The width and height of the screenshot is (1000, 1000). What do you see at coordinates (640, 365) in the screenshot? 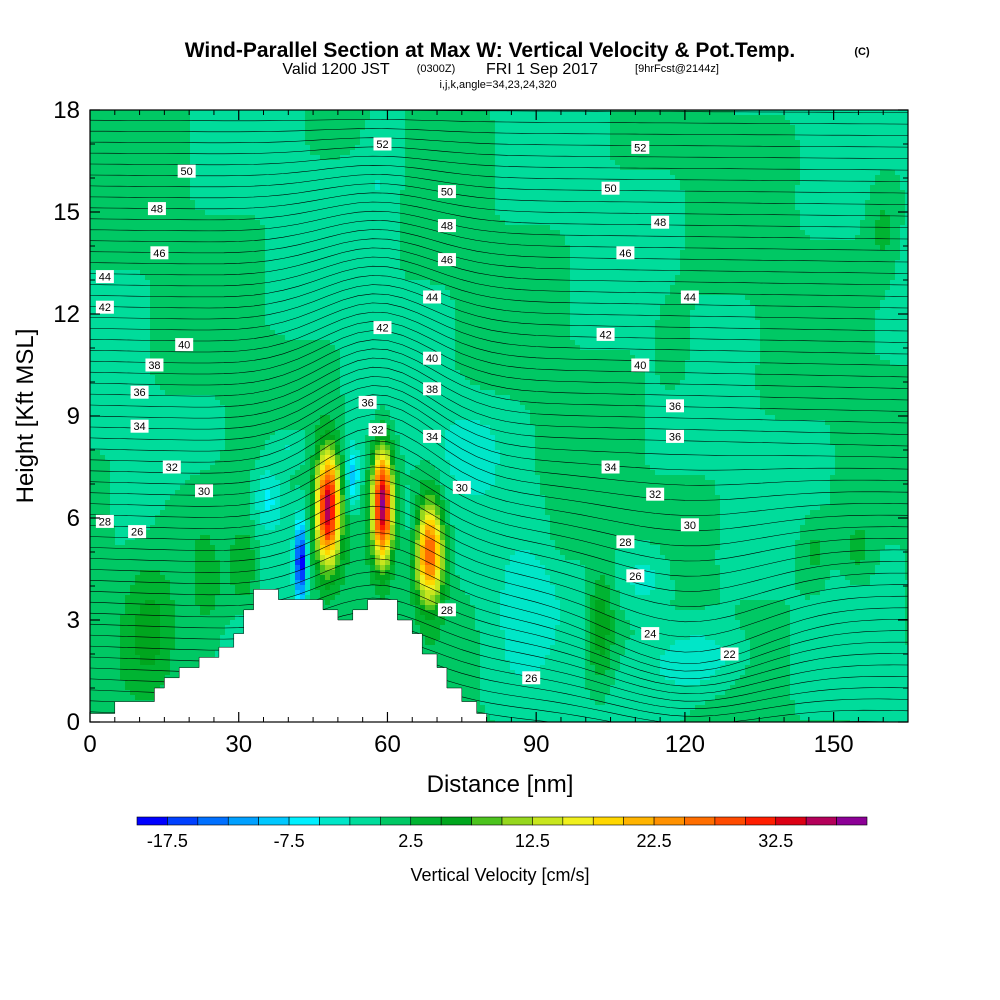
I see `theta-label: 40` at bounding box center [640, 365].